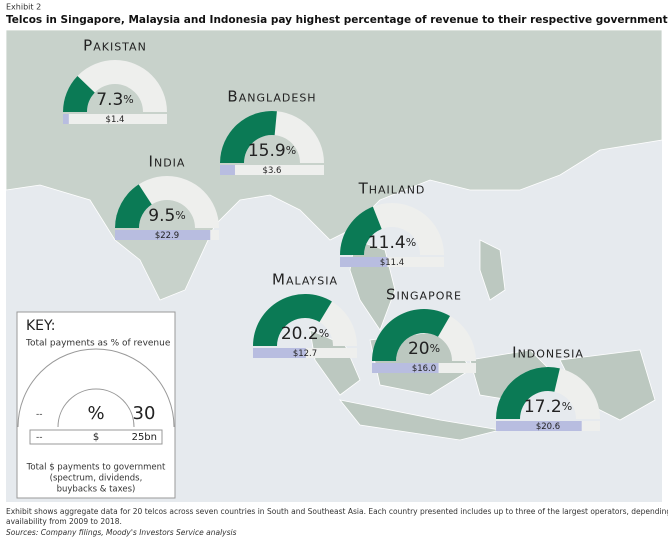  What do you see at coordinates (543, 407) in the screenshot?
I see `percent-value: 17.2` at bounding box center [543, 407].